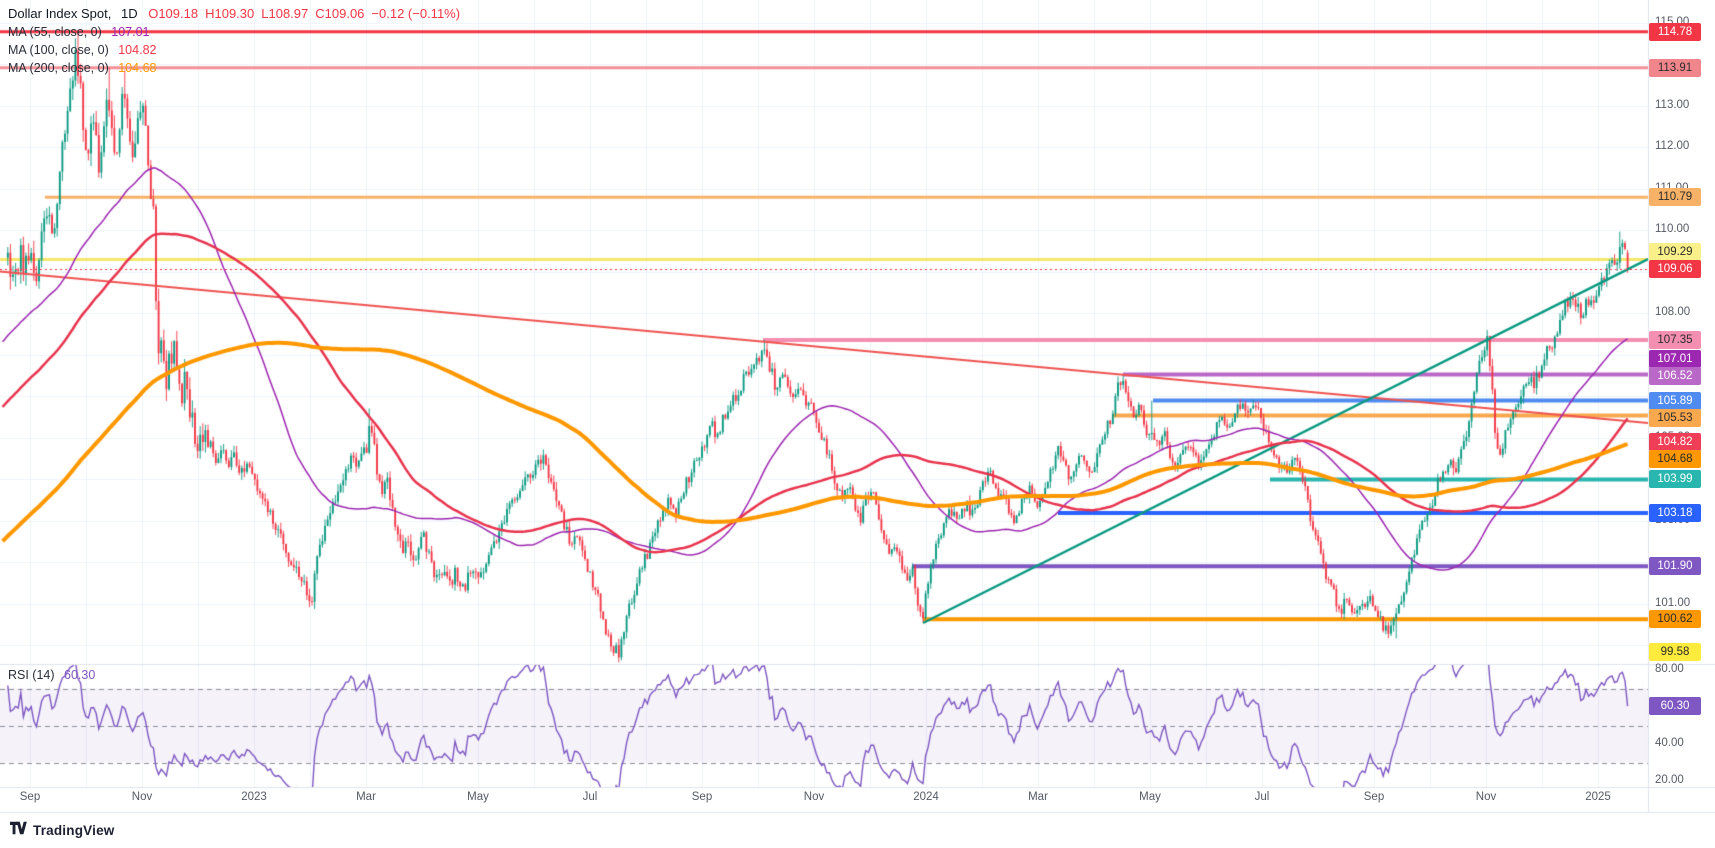 This screenshot has height=848, width=1715. What do you see at coordinates (1675, 441) in the screenshot?
I see `price-label-badge: 104.82` at bounding box center [1675, 441].